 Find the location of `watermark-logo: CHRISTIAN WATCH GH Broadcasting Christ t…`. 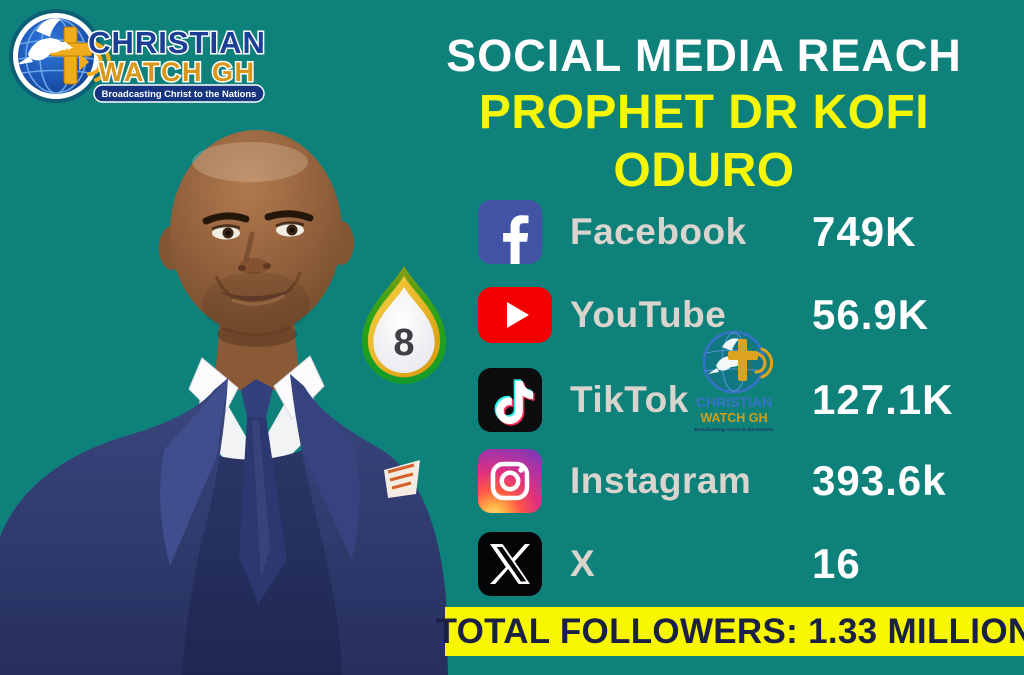

watermark-logo: CHRISTIAN WATCH GH Broadcasting Christ t… is located at coordinates (734, 381).